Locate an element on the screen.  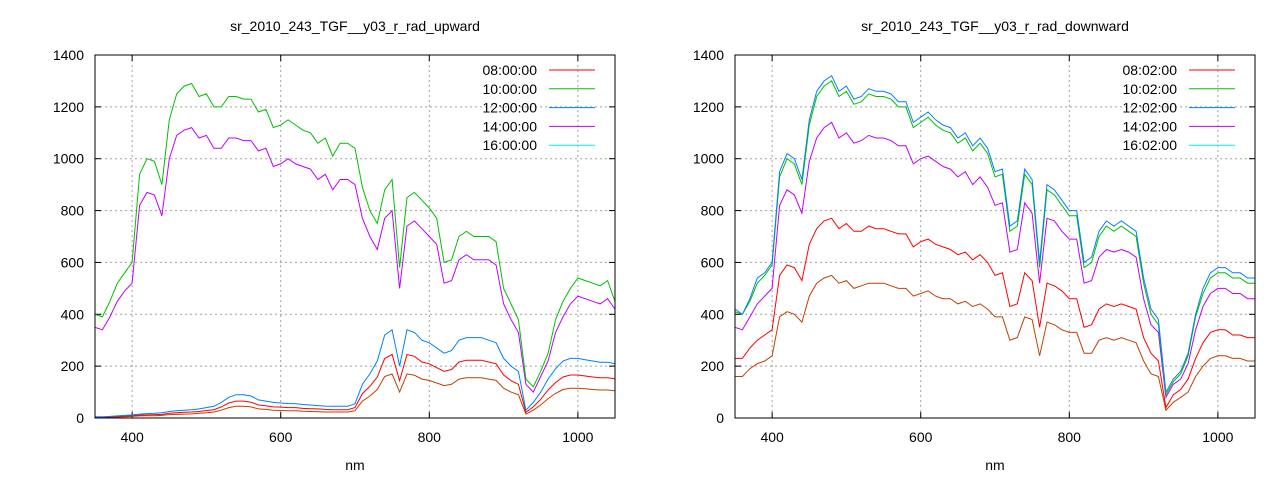
legend: 08:02:00 10:02:00 12:02:00 14:02:00 16:02:00 is located at coordinates (1179, 107).